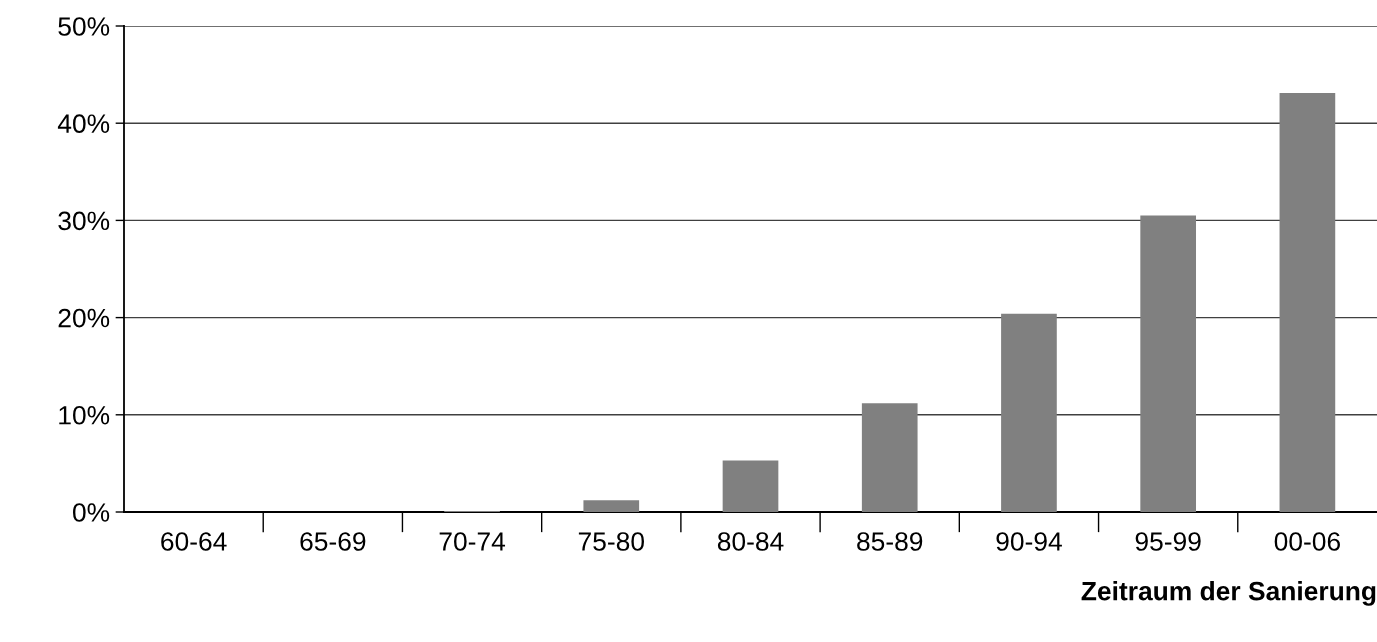  I want to click on y-tick-label: 20%, so click(84, 318).